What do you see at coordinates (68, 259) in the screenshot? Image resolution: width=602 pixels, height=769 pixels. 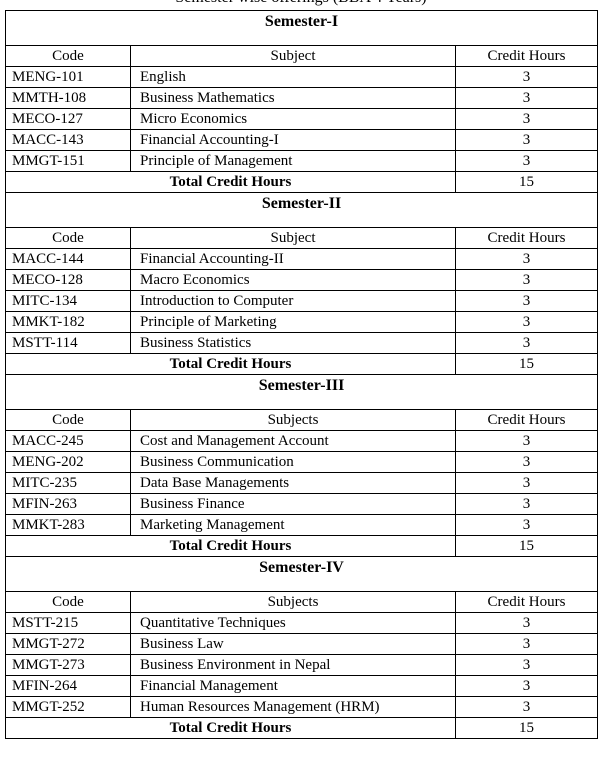 I see `course-code-cell: MACC-144` at bounding box center [68, 259].